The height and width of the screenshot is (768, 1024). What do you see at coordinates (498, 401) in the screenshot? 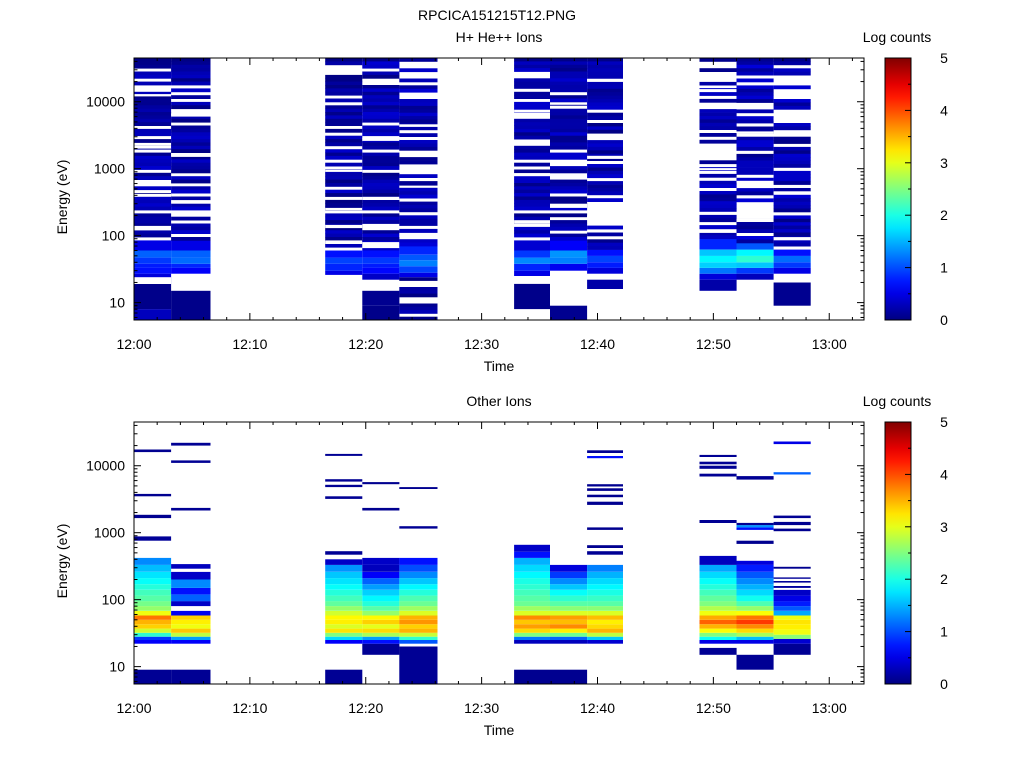
I see `panel-title: Other Ions` at bounding box center [498, 401].